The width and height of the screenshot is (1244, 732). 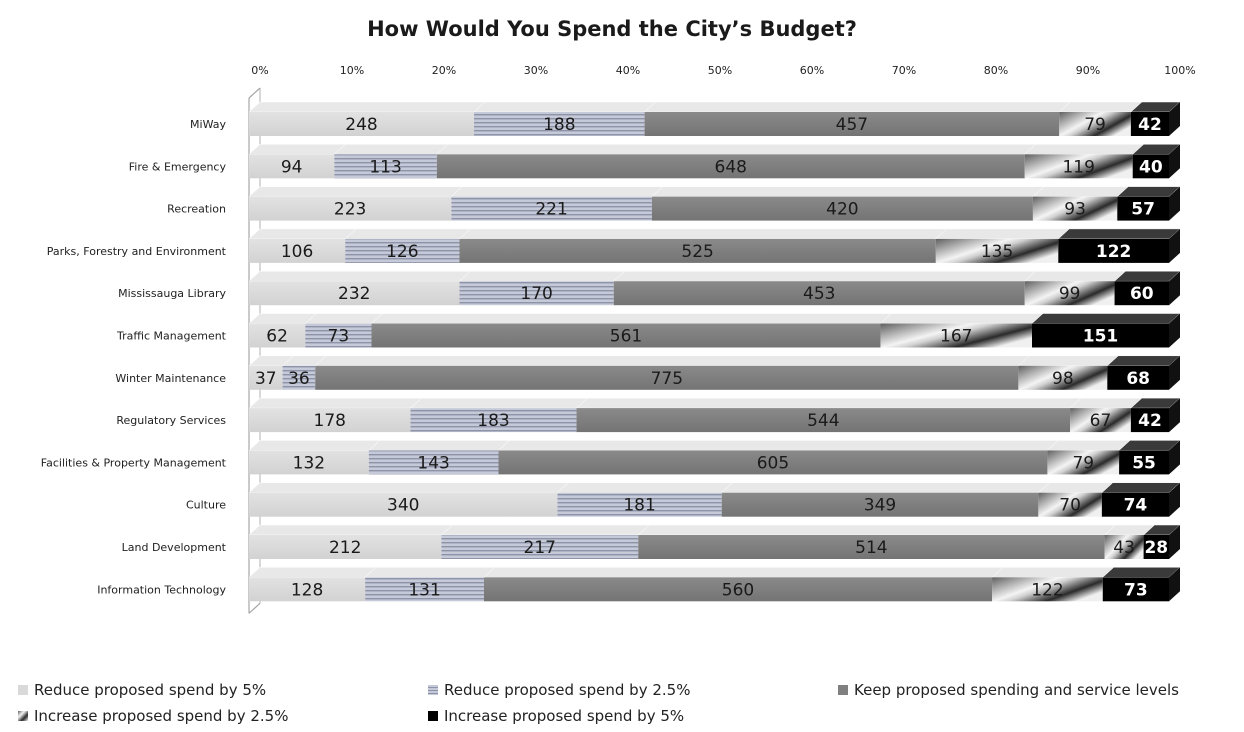 I want to click on axis-bottom-connector, so click(x=254, y=608).